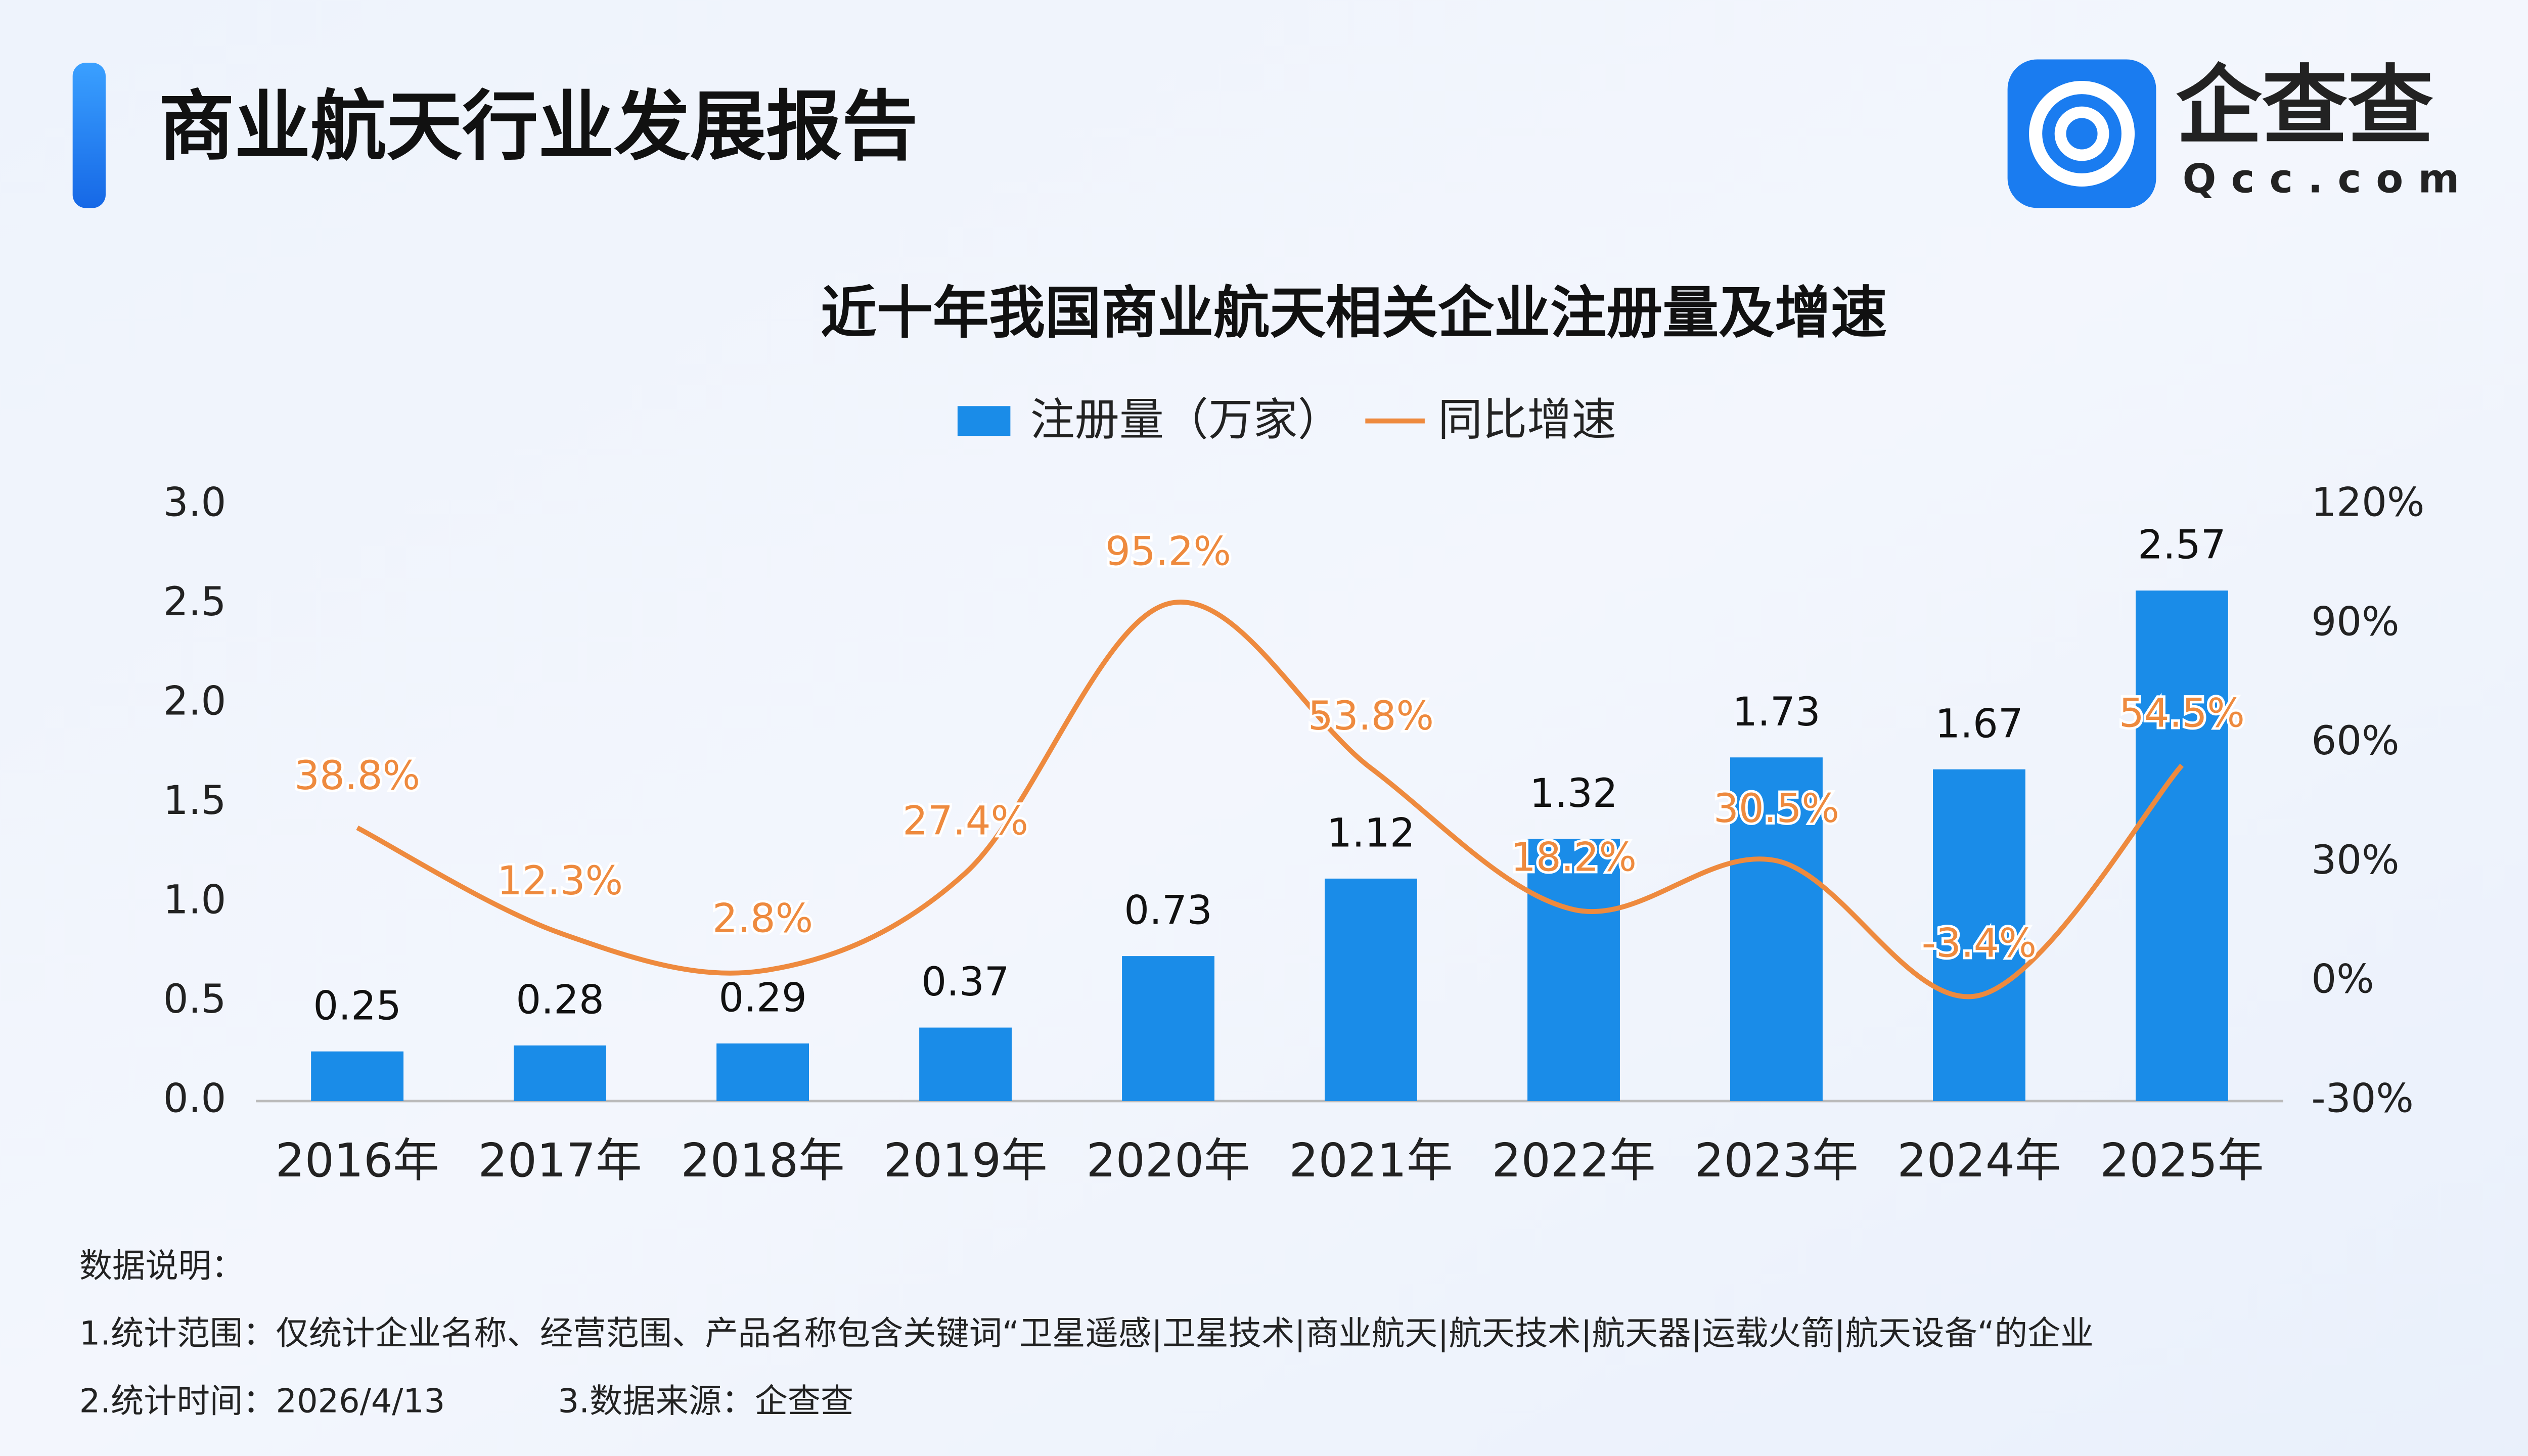 The height and width of the screenshot is (1456, 2528). Describe the element at coordinates (1371, 716) in the screenshot. I see `line-value-label: 53.8%` at that location.